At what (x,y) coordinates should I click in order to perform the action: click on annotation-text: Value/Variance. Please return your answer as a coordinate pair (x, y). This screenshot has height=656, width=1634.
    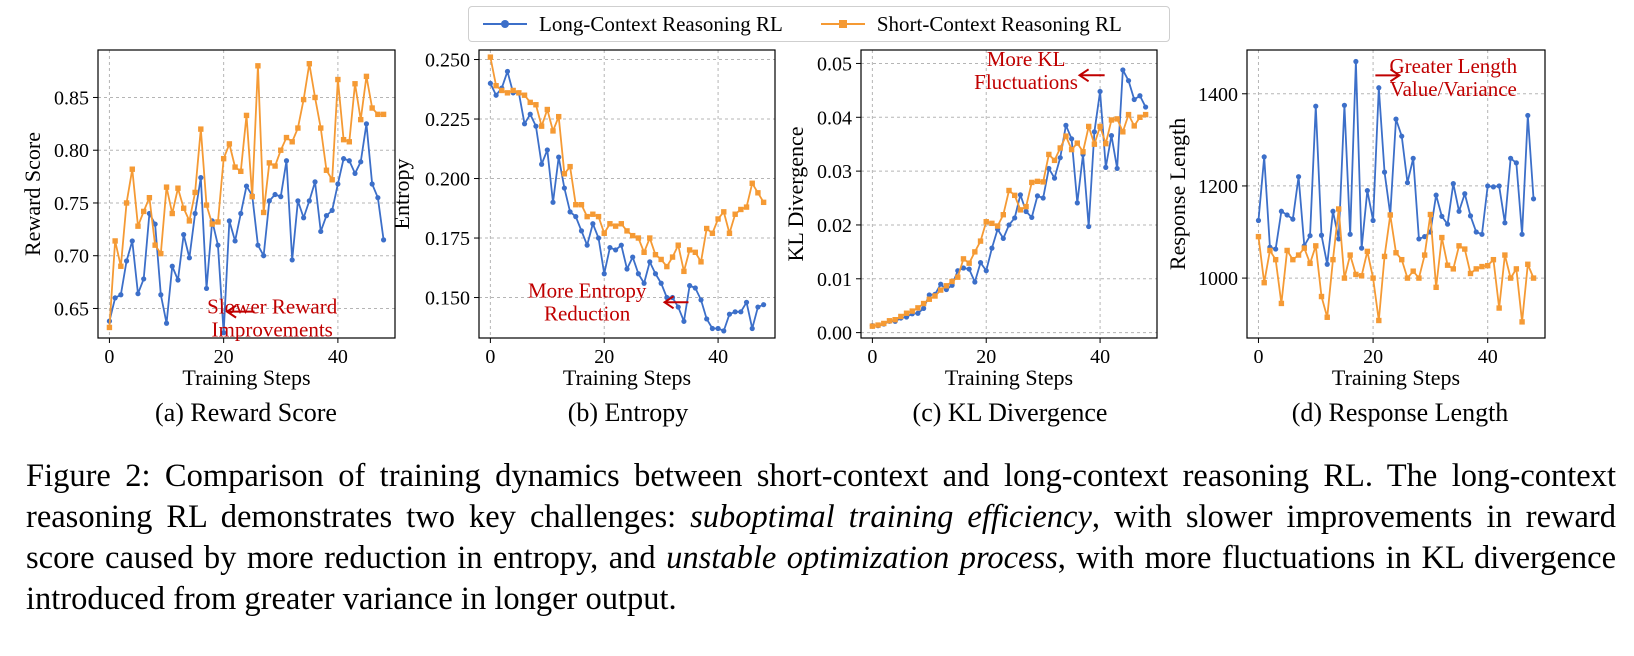
    Looking at the image, I should click on (1453, 89).